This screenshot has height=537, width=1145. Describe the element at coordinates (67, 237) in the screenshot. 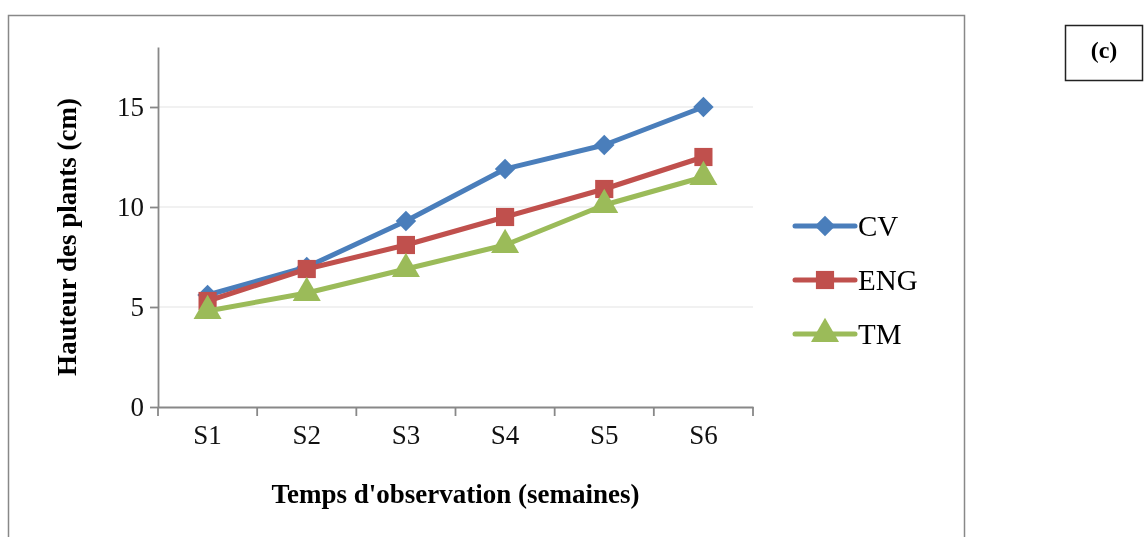

I see `y-axis-title: Hauteur des plants (cm)` at that location.